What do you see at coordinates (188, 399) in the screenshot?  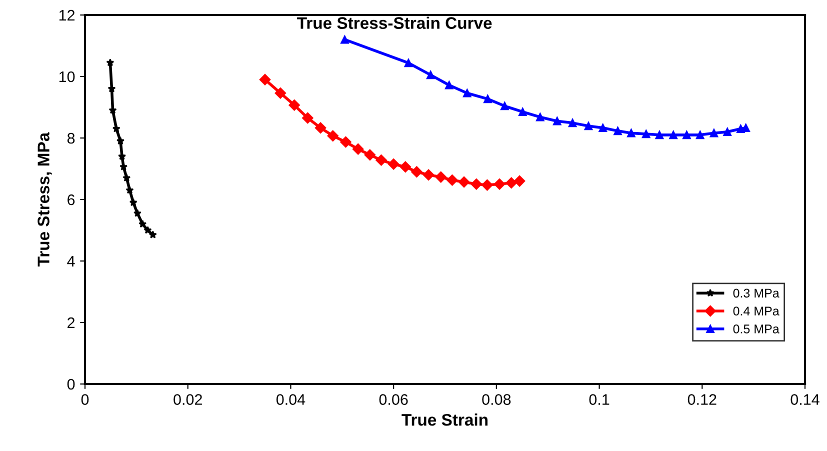 I see `x-tick-label: 0.02` at bounding box center [188, 399].